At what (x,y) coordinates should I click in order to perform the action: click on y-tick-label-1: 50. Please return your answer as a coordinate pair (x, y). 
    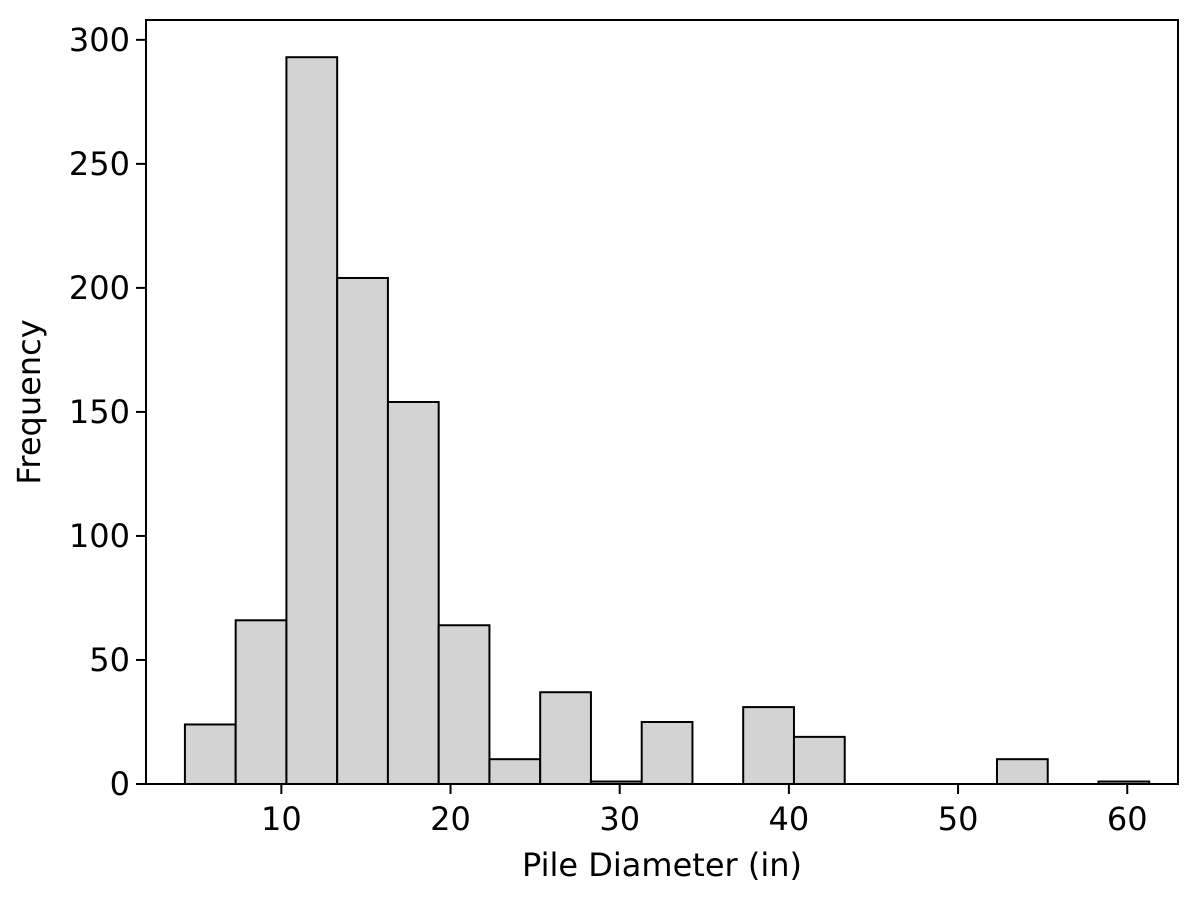
    Looking at the image, I should click on (109, 660).